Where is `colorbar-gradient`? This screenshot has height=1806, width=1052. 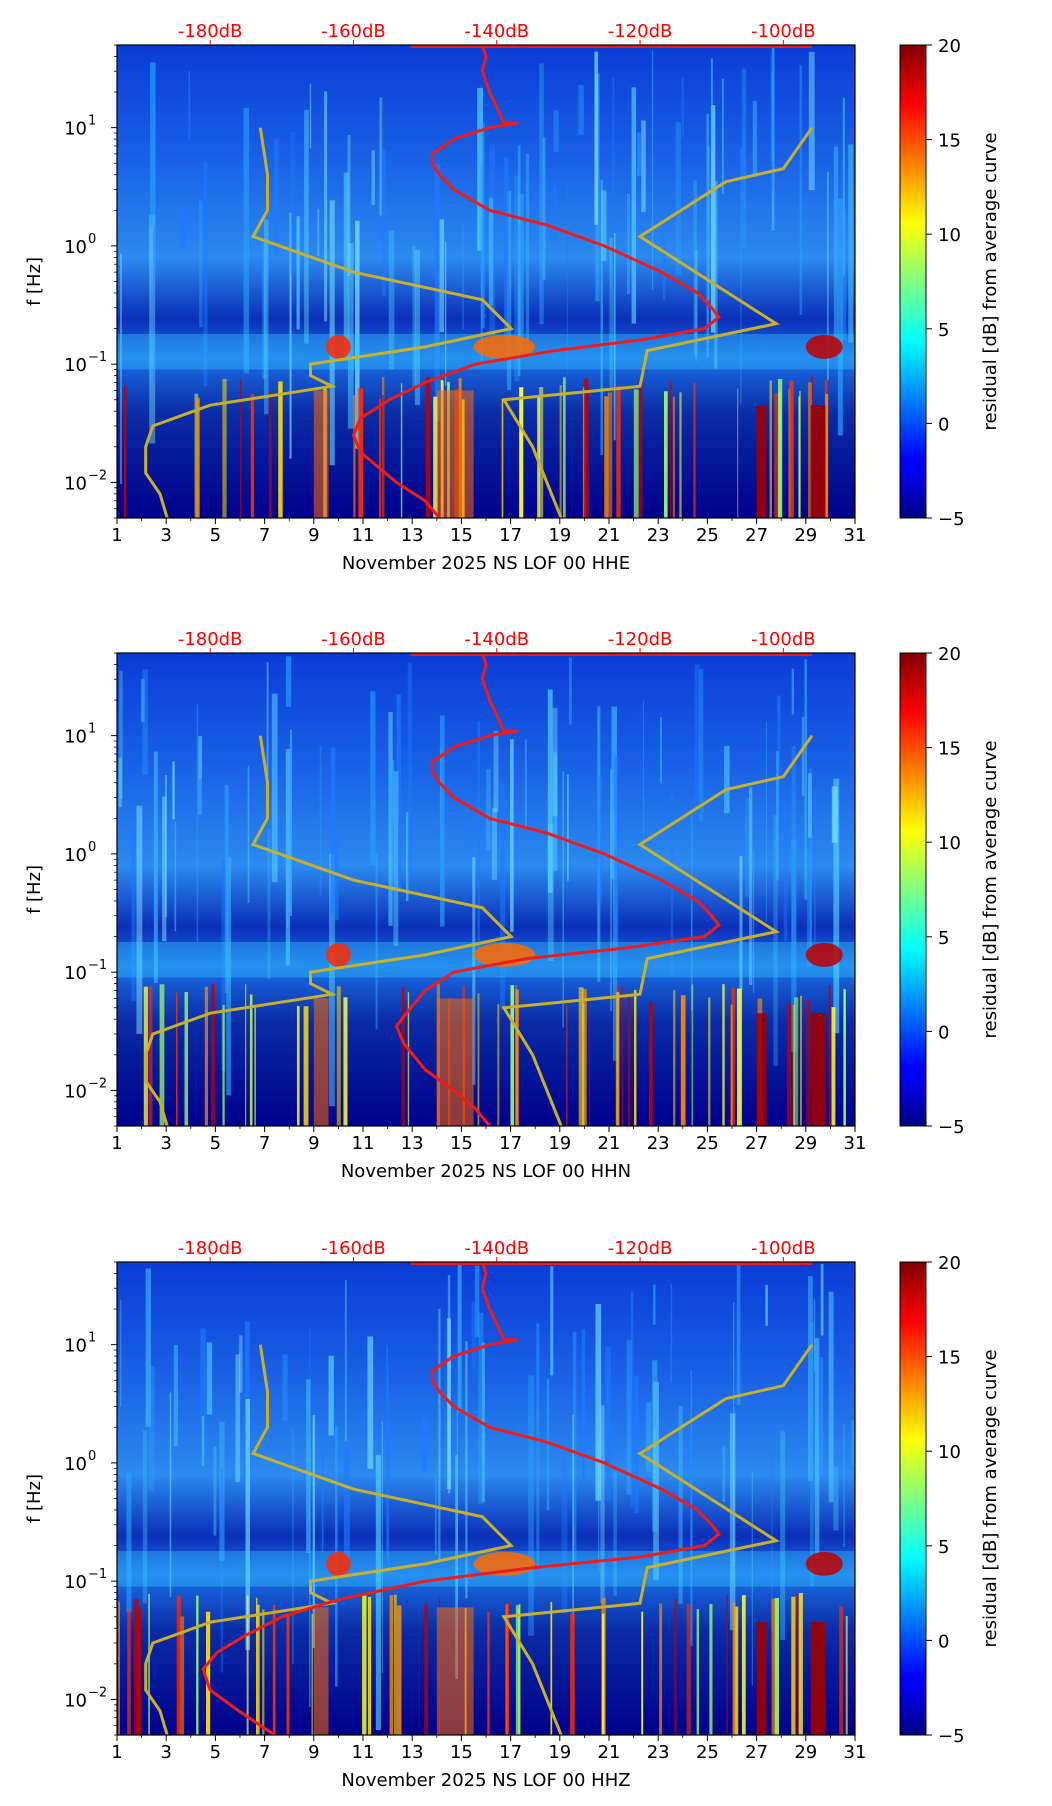
colorbar-gradient is located at coordinates (913, 281).